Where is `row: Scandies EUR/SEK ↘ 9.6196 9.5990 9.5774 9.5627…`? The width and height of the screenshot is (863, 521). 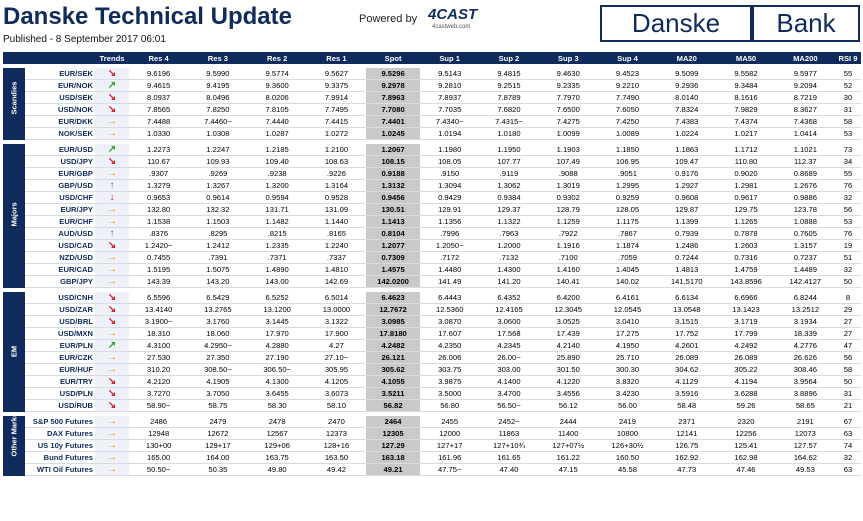 row: Scandies EUR/SEK ↘ 9.6196 9.5990 9.5774 9.5627… is located at coordinates (432, 104).